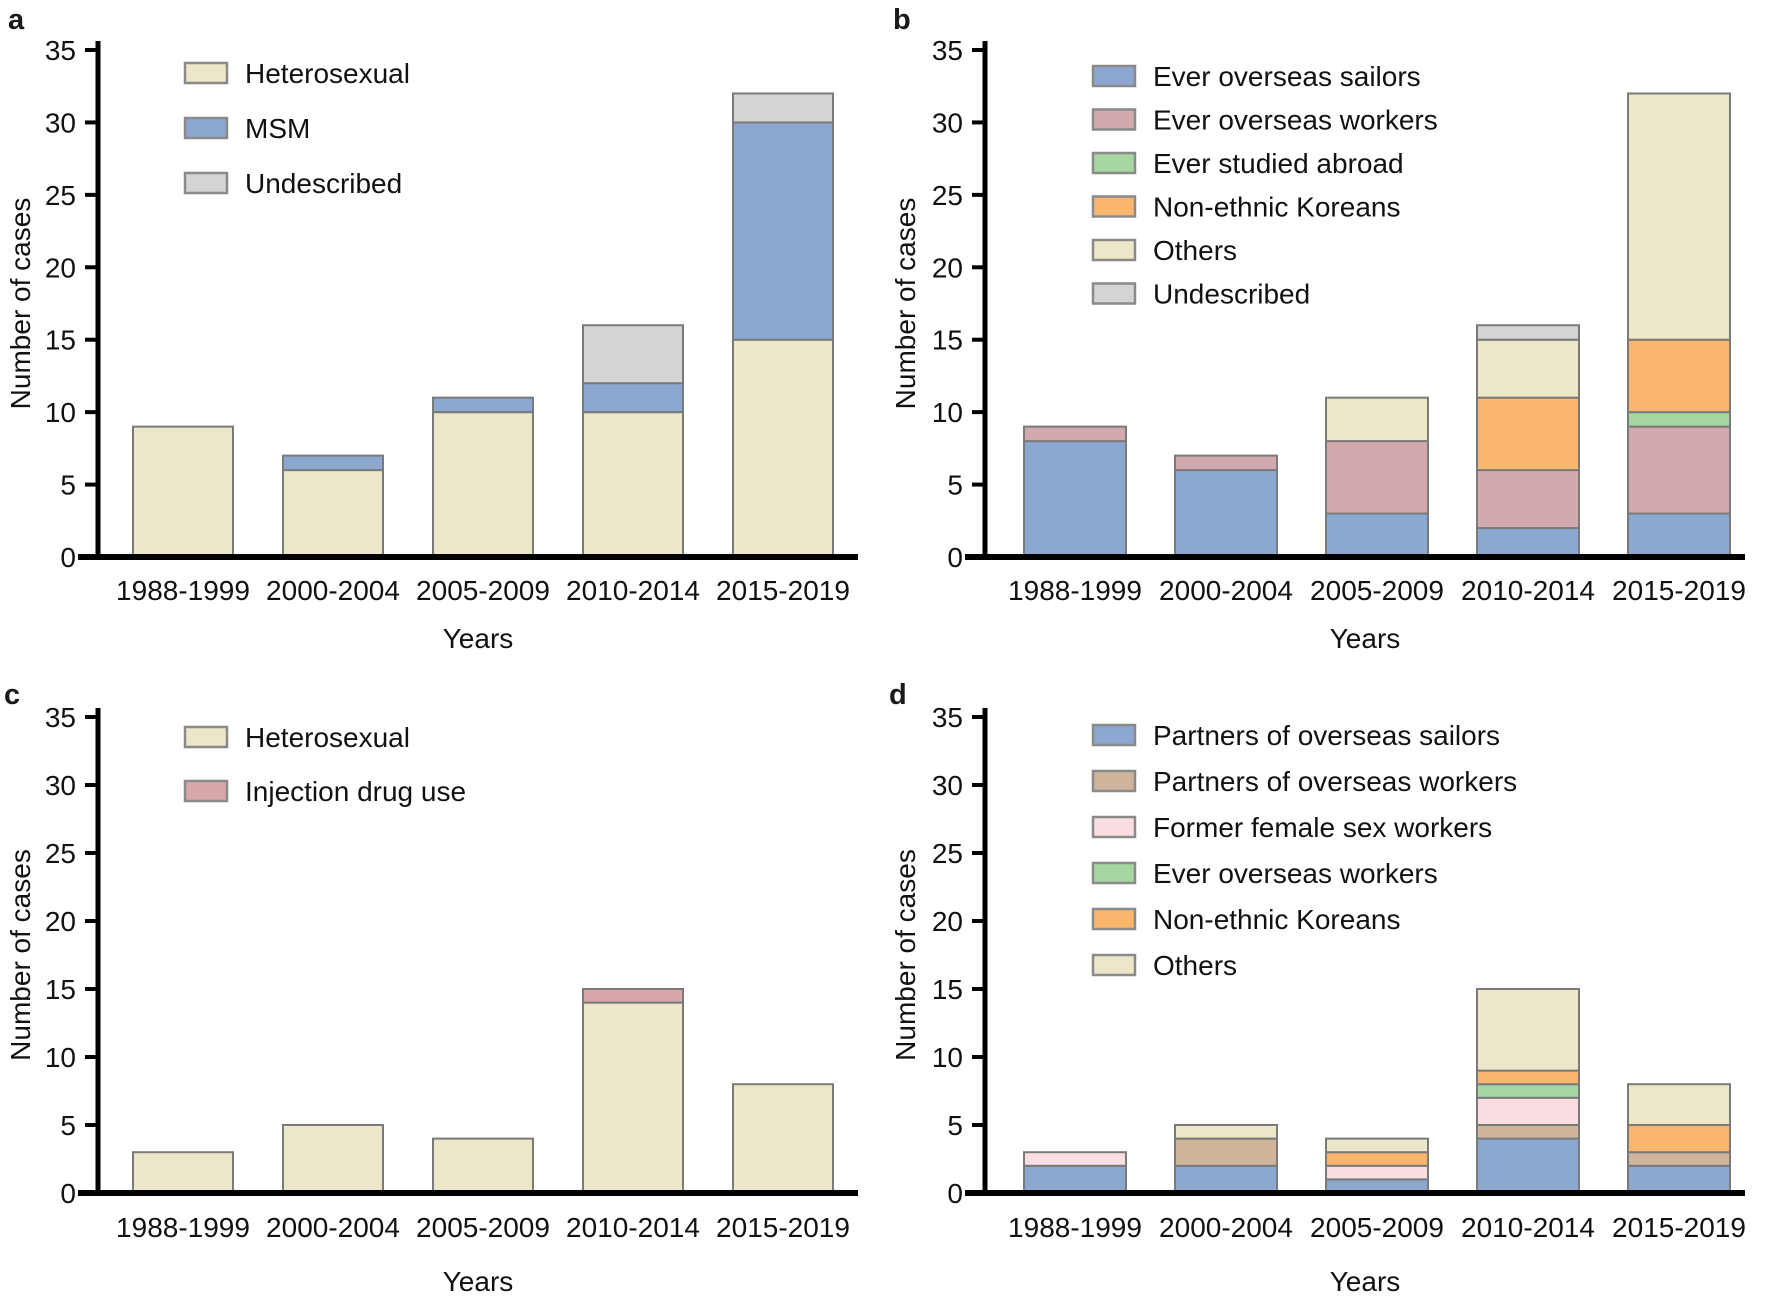 The image size is (1770, 1298). Describe the element at coordinates (633, 996) in the screenshot. I see `bar-segment-injection-drug-use` at that location.